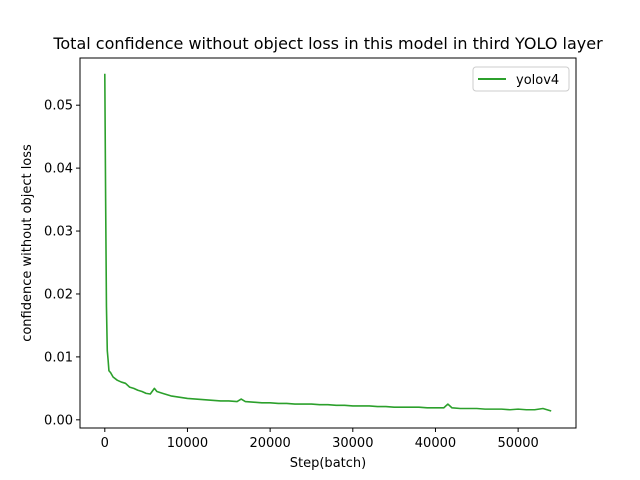 This screenshot has width=640, height=480. Describe the element at coordinates (62, 263) in the screenshot. I see `y-axis: 0.00 0.01 0.02 0.03 0.04 0.05` at that location.